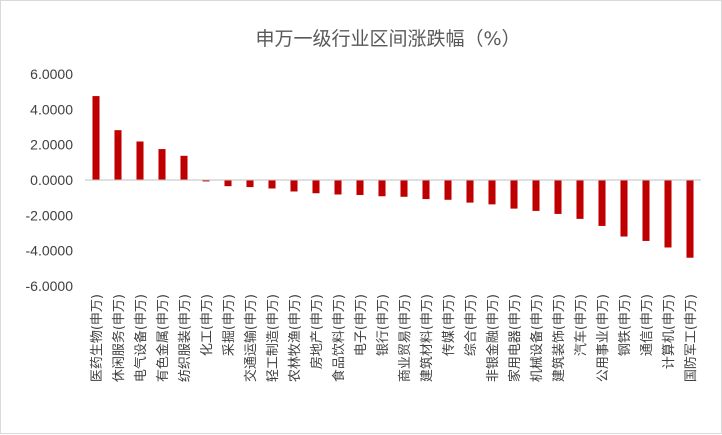  What do you see at coordinates (295, 338) in the screenshot?
I see `x-tick-label: 农林牧渔(申万)` at bounding box center [295, 338].